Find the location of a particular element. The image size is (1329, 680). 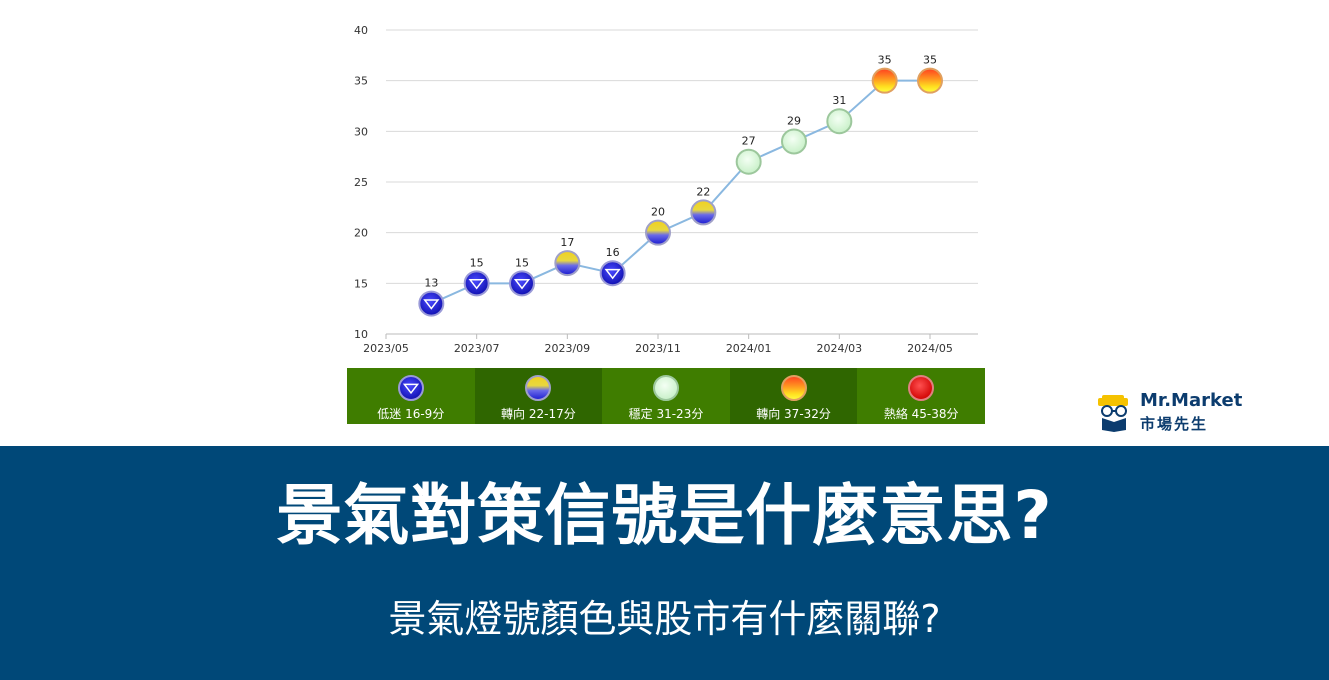

x-tick-label: 2023/11 is located at coordinates (658, 348).